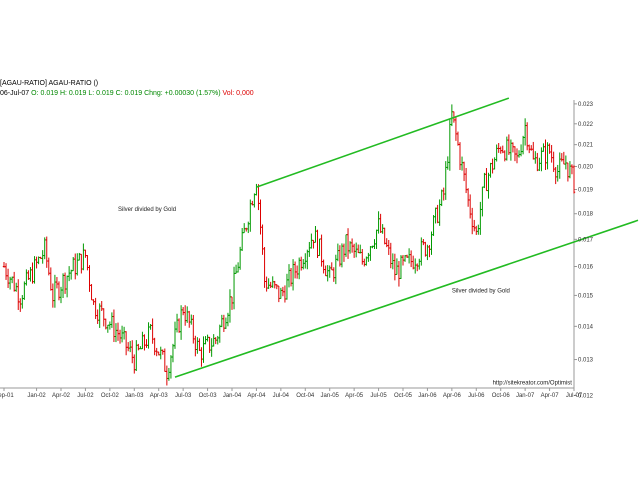 The height and width of the screenshot is (480, 640). What do you see at coordinates (606, 231) in the screenshot?
I see `lower-trendline-extension` at bounding box center [606, 231].